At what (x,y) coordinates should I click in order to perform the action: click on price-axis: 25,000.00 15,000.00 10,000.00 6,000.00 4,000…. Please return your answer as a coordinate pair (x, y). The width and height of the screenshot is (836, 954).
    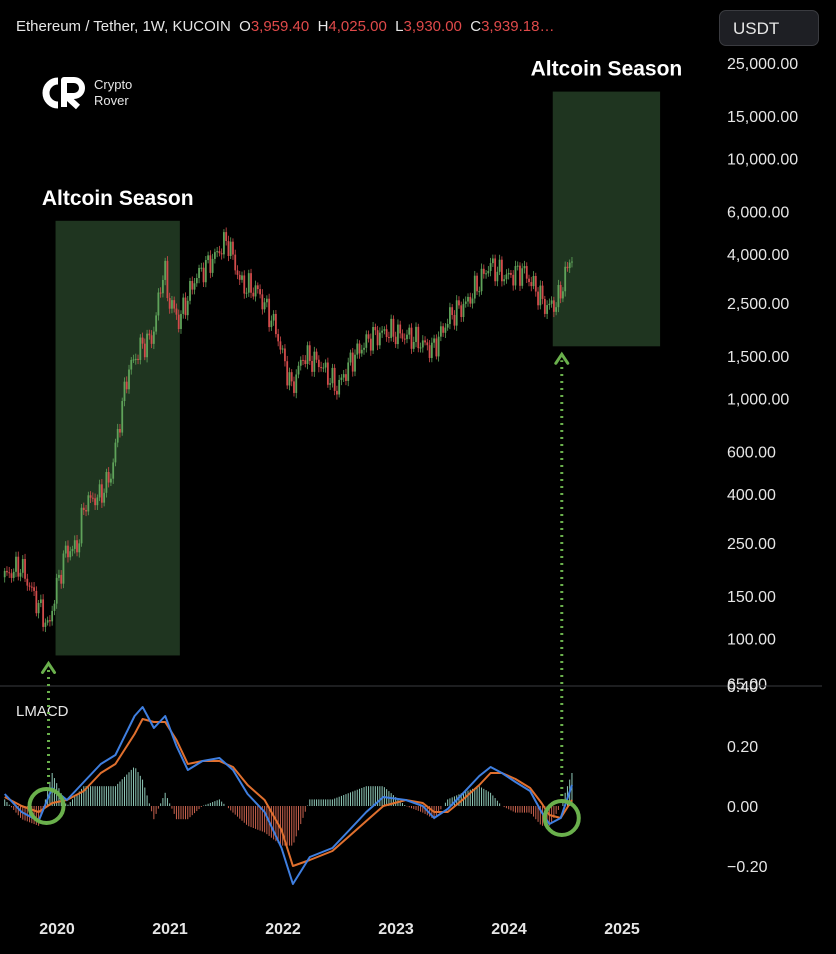
    Looking at the image, I should click on (762, 374).